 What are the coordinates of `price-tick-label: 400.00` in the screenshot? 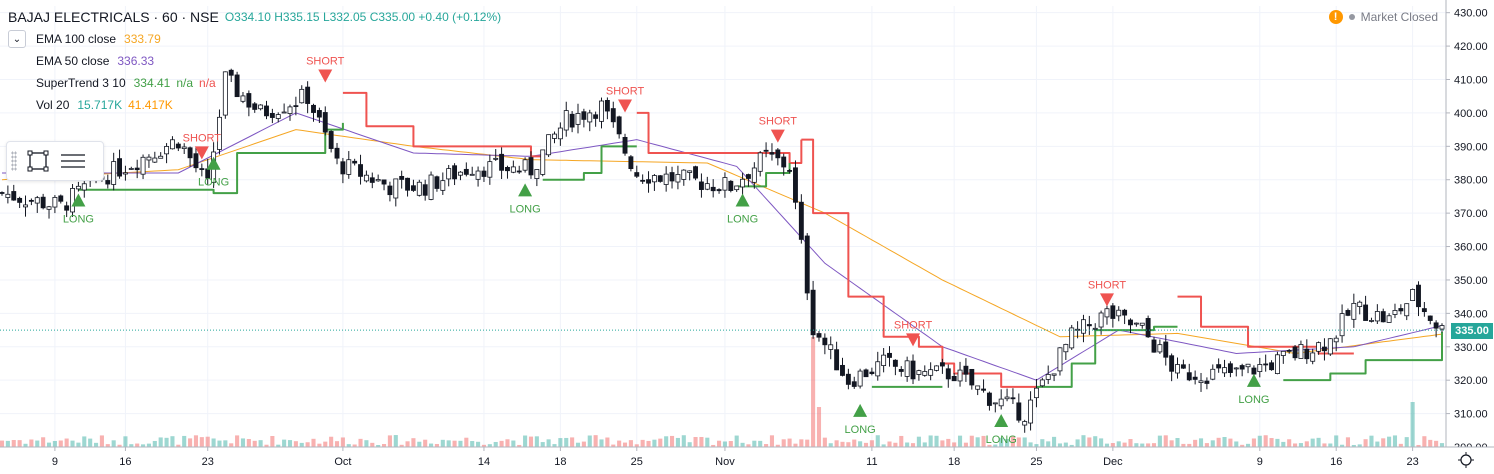 It's located at (1471, 114).